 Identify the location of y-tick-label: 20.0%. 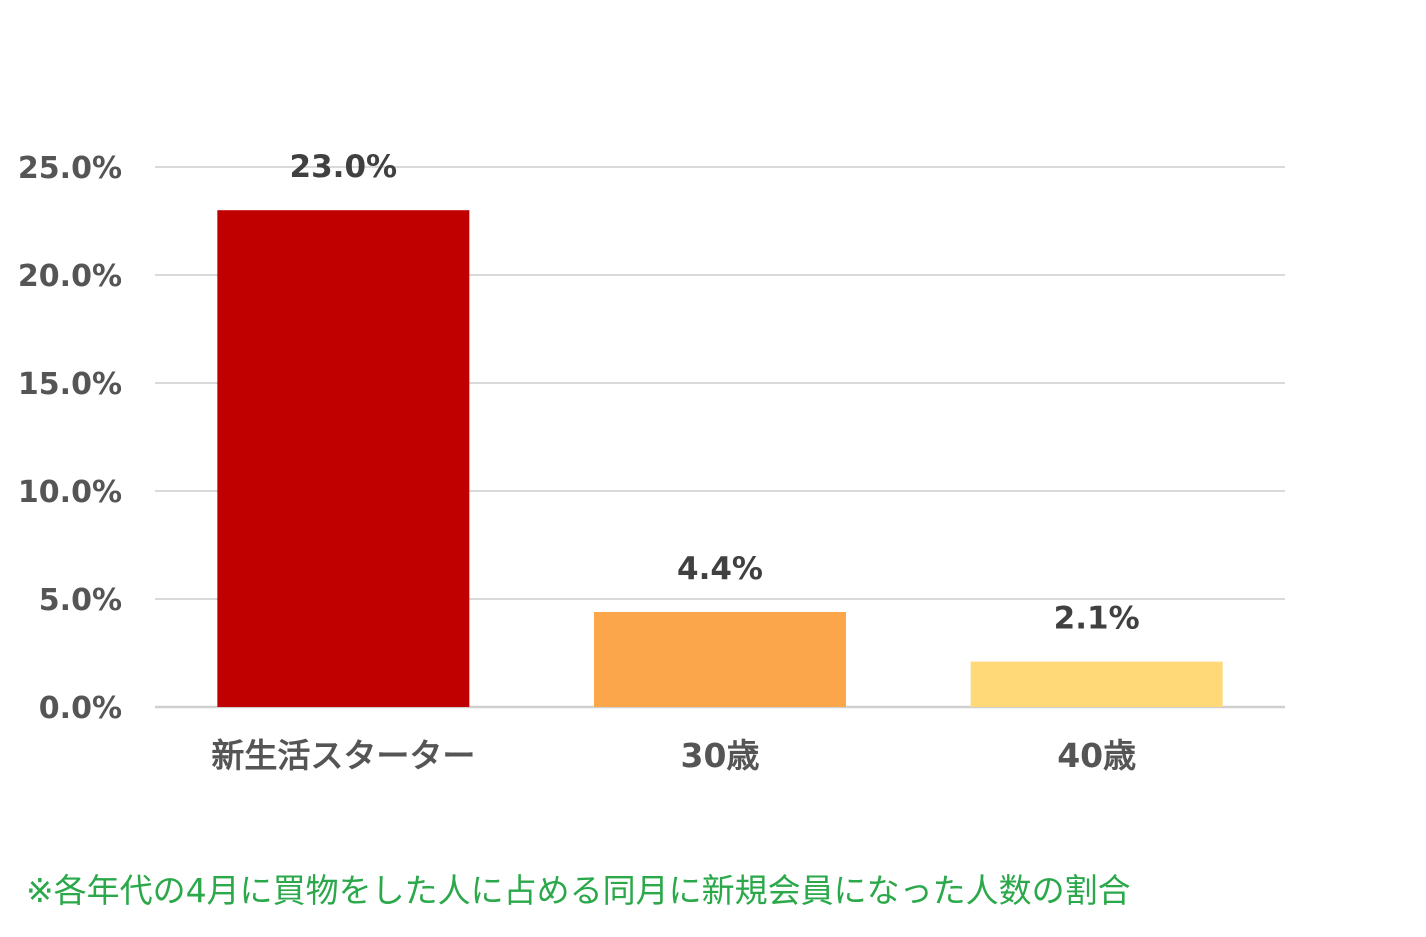
(70, 276).